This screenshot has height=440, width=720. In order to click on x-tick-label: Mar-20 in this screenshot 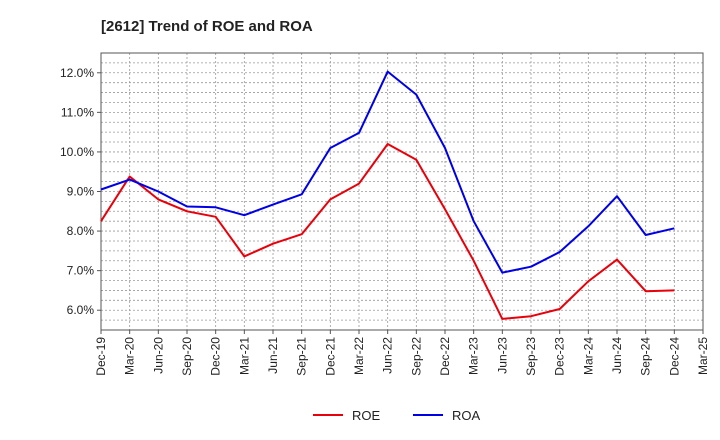, I will do `click(130, 356)`.